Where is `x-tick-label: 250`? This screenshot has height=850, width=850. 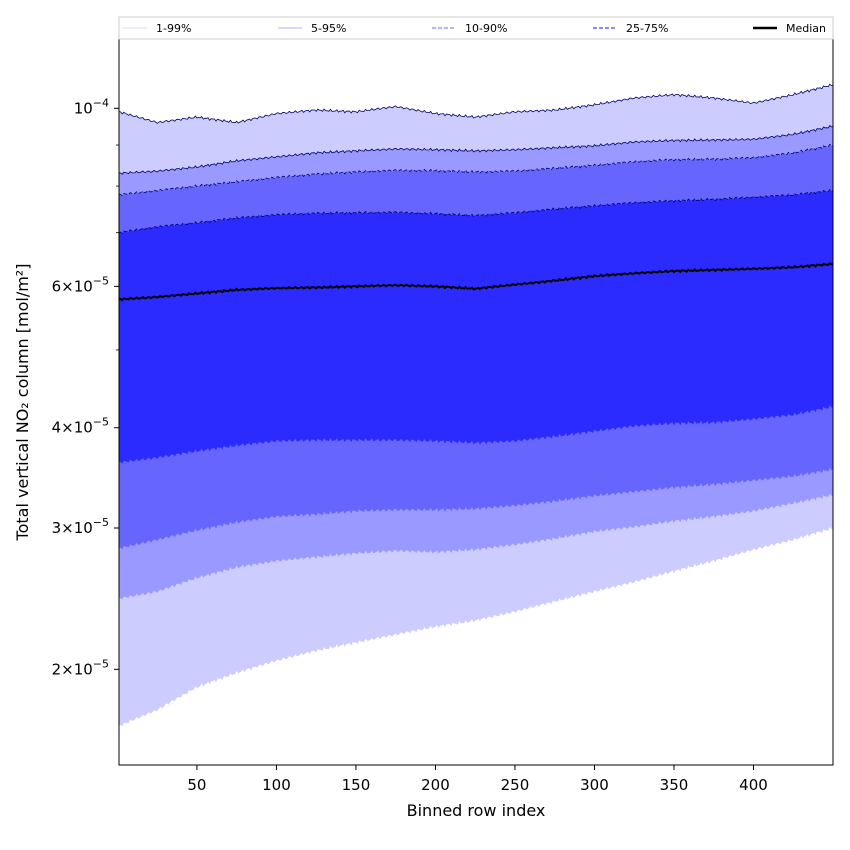
x-tick-label: 250 is located at coordinates (515, 785).